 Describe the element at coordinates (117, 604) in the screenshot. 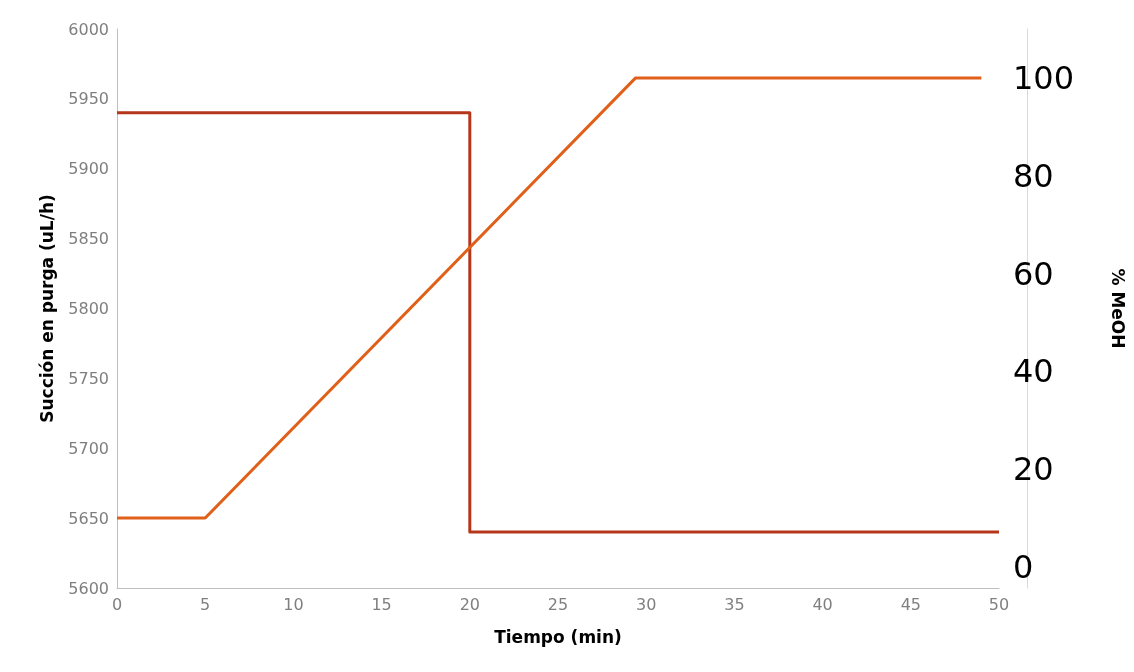

I see `x-tick-label: 0` at that location.